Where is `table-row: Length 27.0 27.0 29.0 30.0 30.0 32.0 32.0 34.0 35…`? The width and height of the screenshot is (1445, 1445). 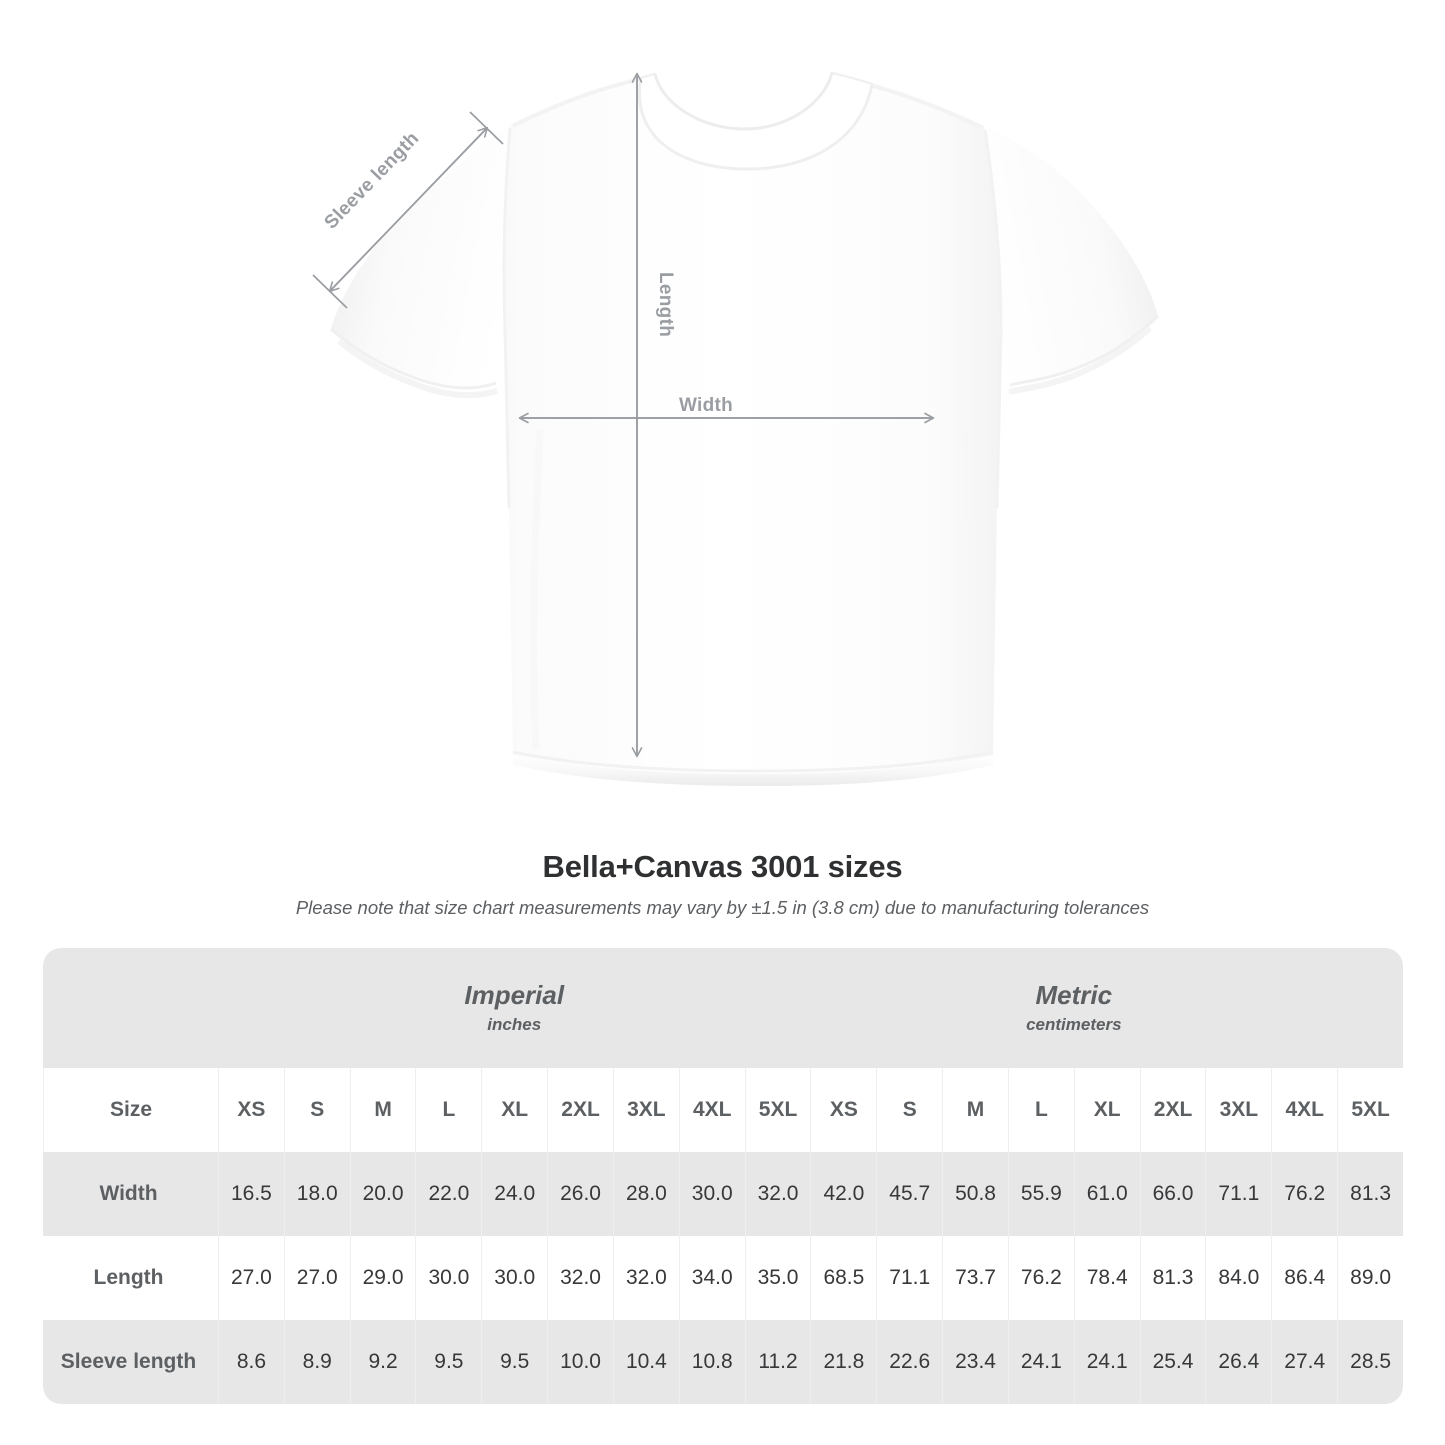 table-row: Length 27.0 27.0 29.0 30.0 30.0 32.0 32.0 34.0 35… is located at coordinates (723, 1278).